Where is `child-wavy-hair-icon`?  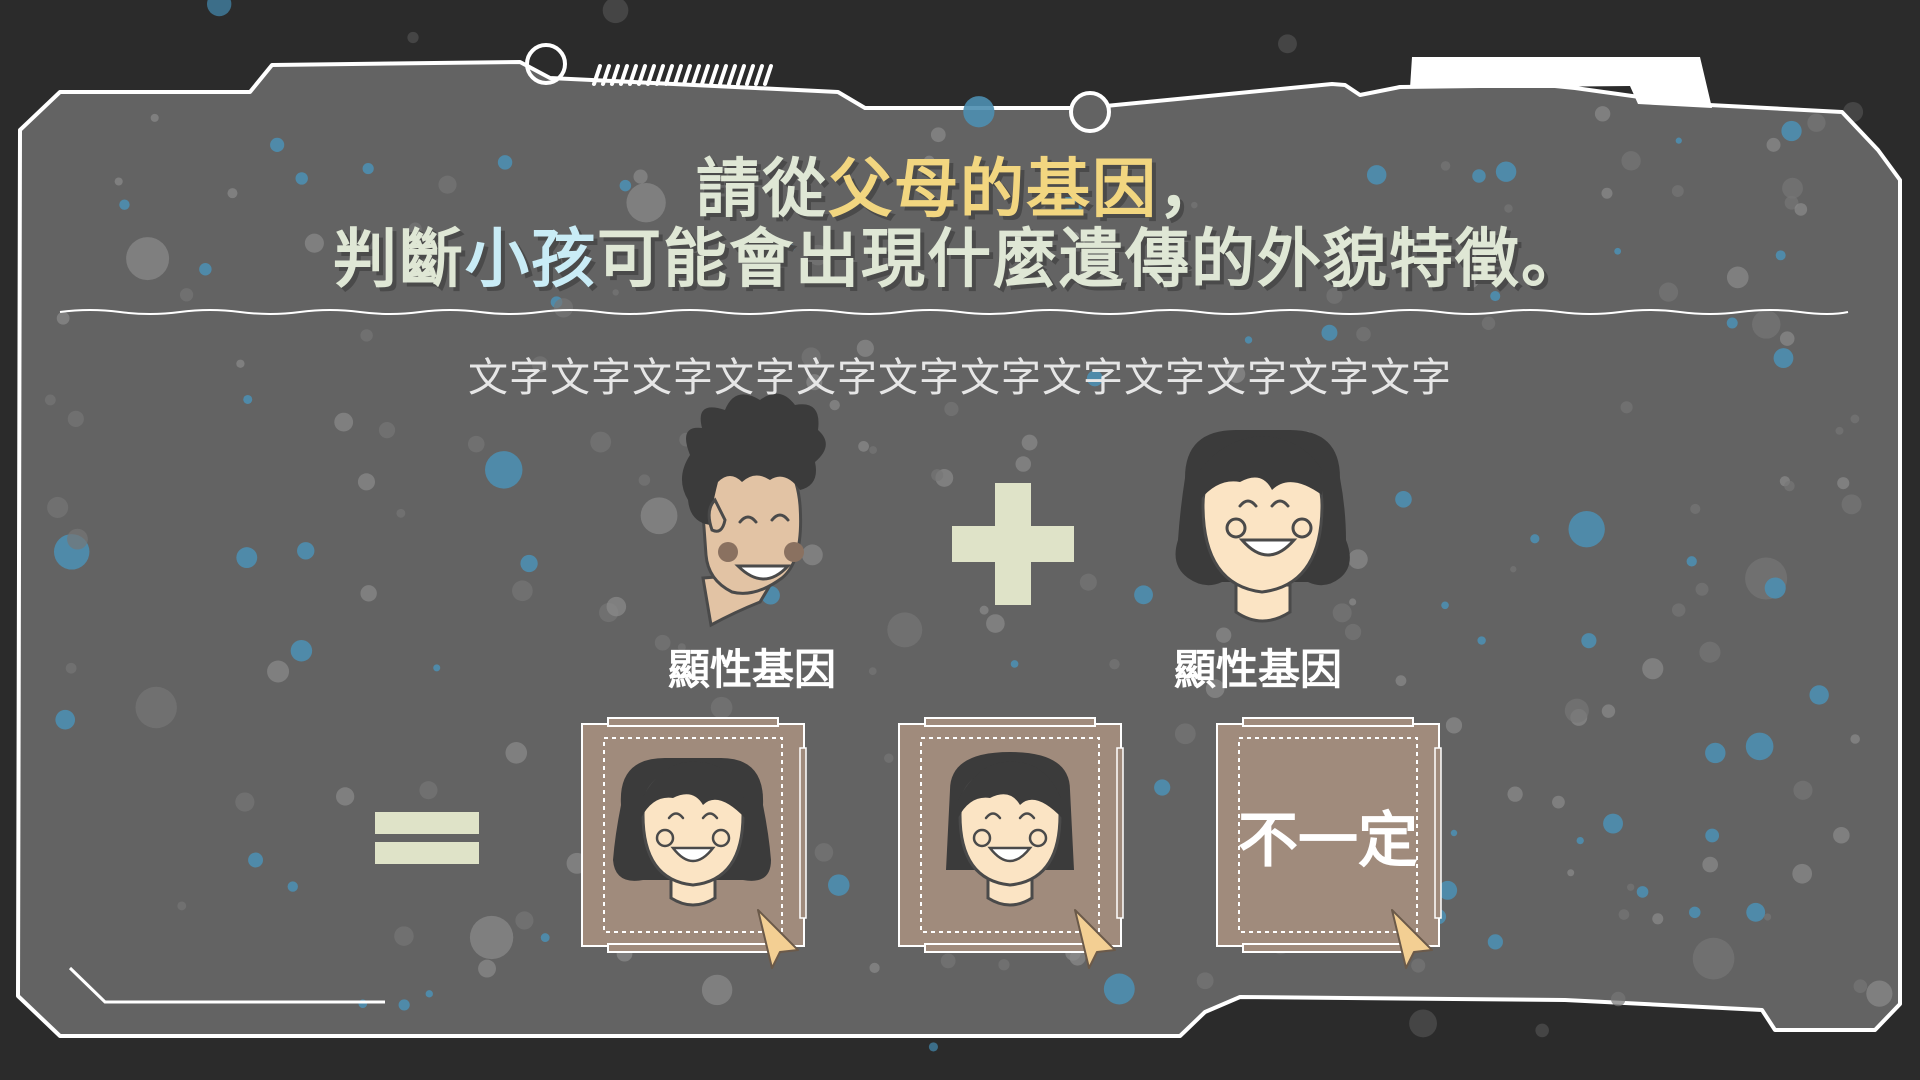 child-wavy-hair-icon is located at coordinates (692, 832).